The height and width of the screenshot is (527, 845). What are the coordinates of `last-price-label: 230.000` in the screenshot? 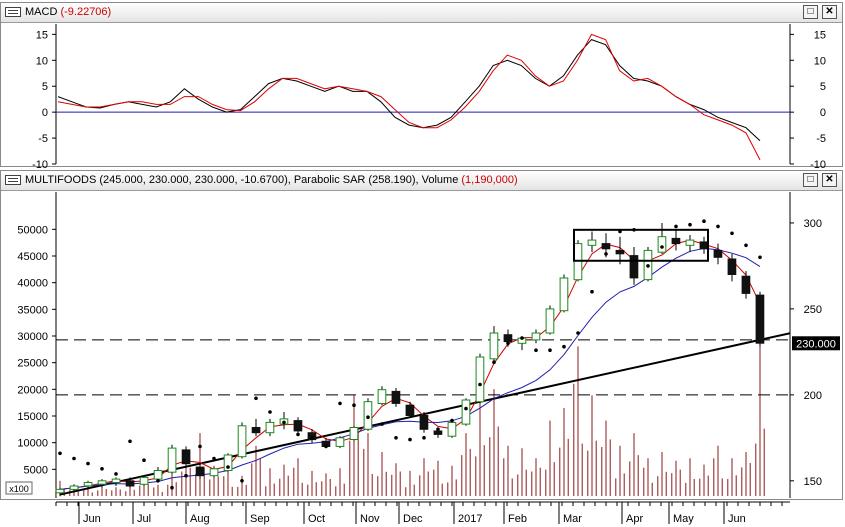 It's located at (816, 344).